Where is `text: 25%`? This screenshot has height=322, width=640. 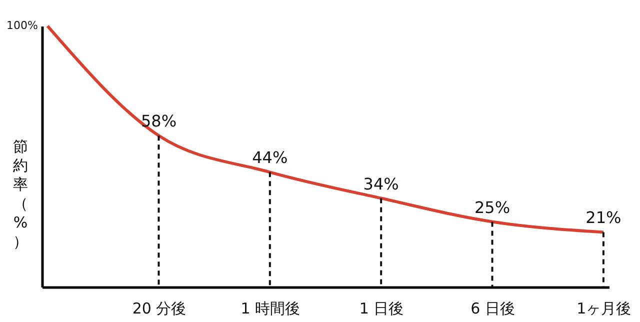 text: 25% is located at coordinates (492, 207).